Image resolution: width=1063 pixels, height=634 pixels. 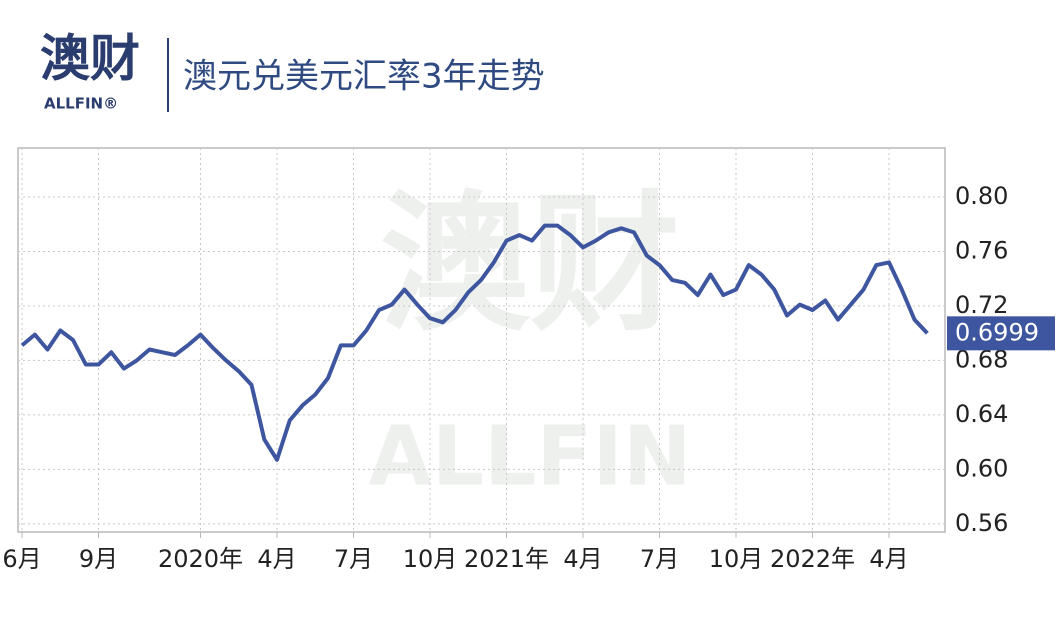 What do you see at coordinates (81, 104) in the screenshot?
I see `logo-brand: ALLFIN®` at bounding box center [81, 104].